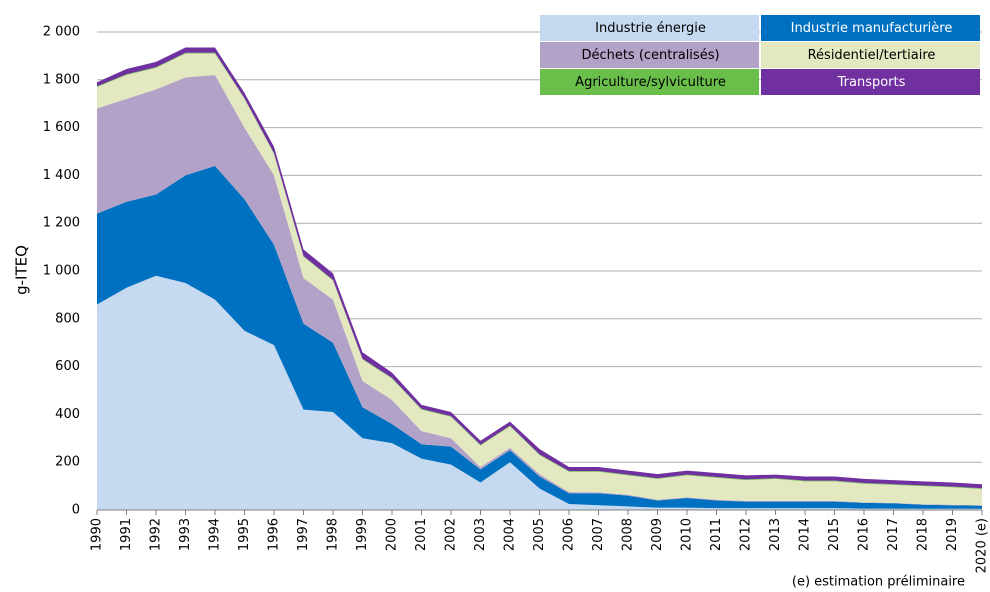 The width and height of the screenshot is (990, 592). I want to click on y-tick-label: 1 000, so click(61, 271).